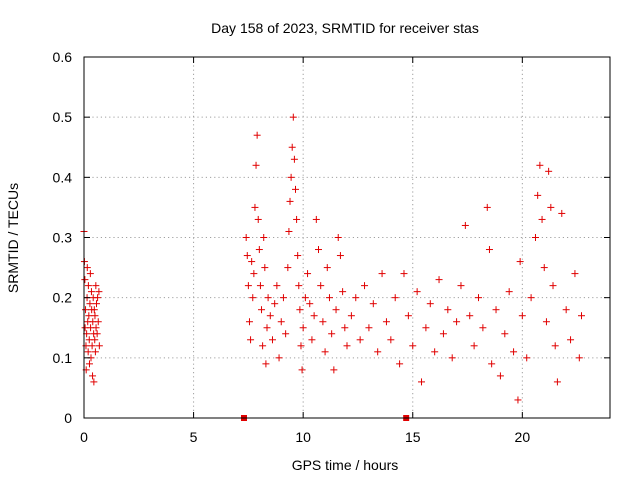 Image resolution: width=640 pixels, height=480 pixels. I want to click on x-tick-label: 0, so click(84, 437).